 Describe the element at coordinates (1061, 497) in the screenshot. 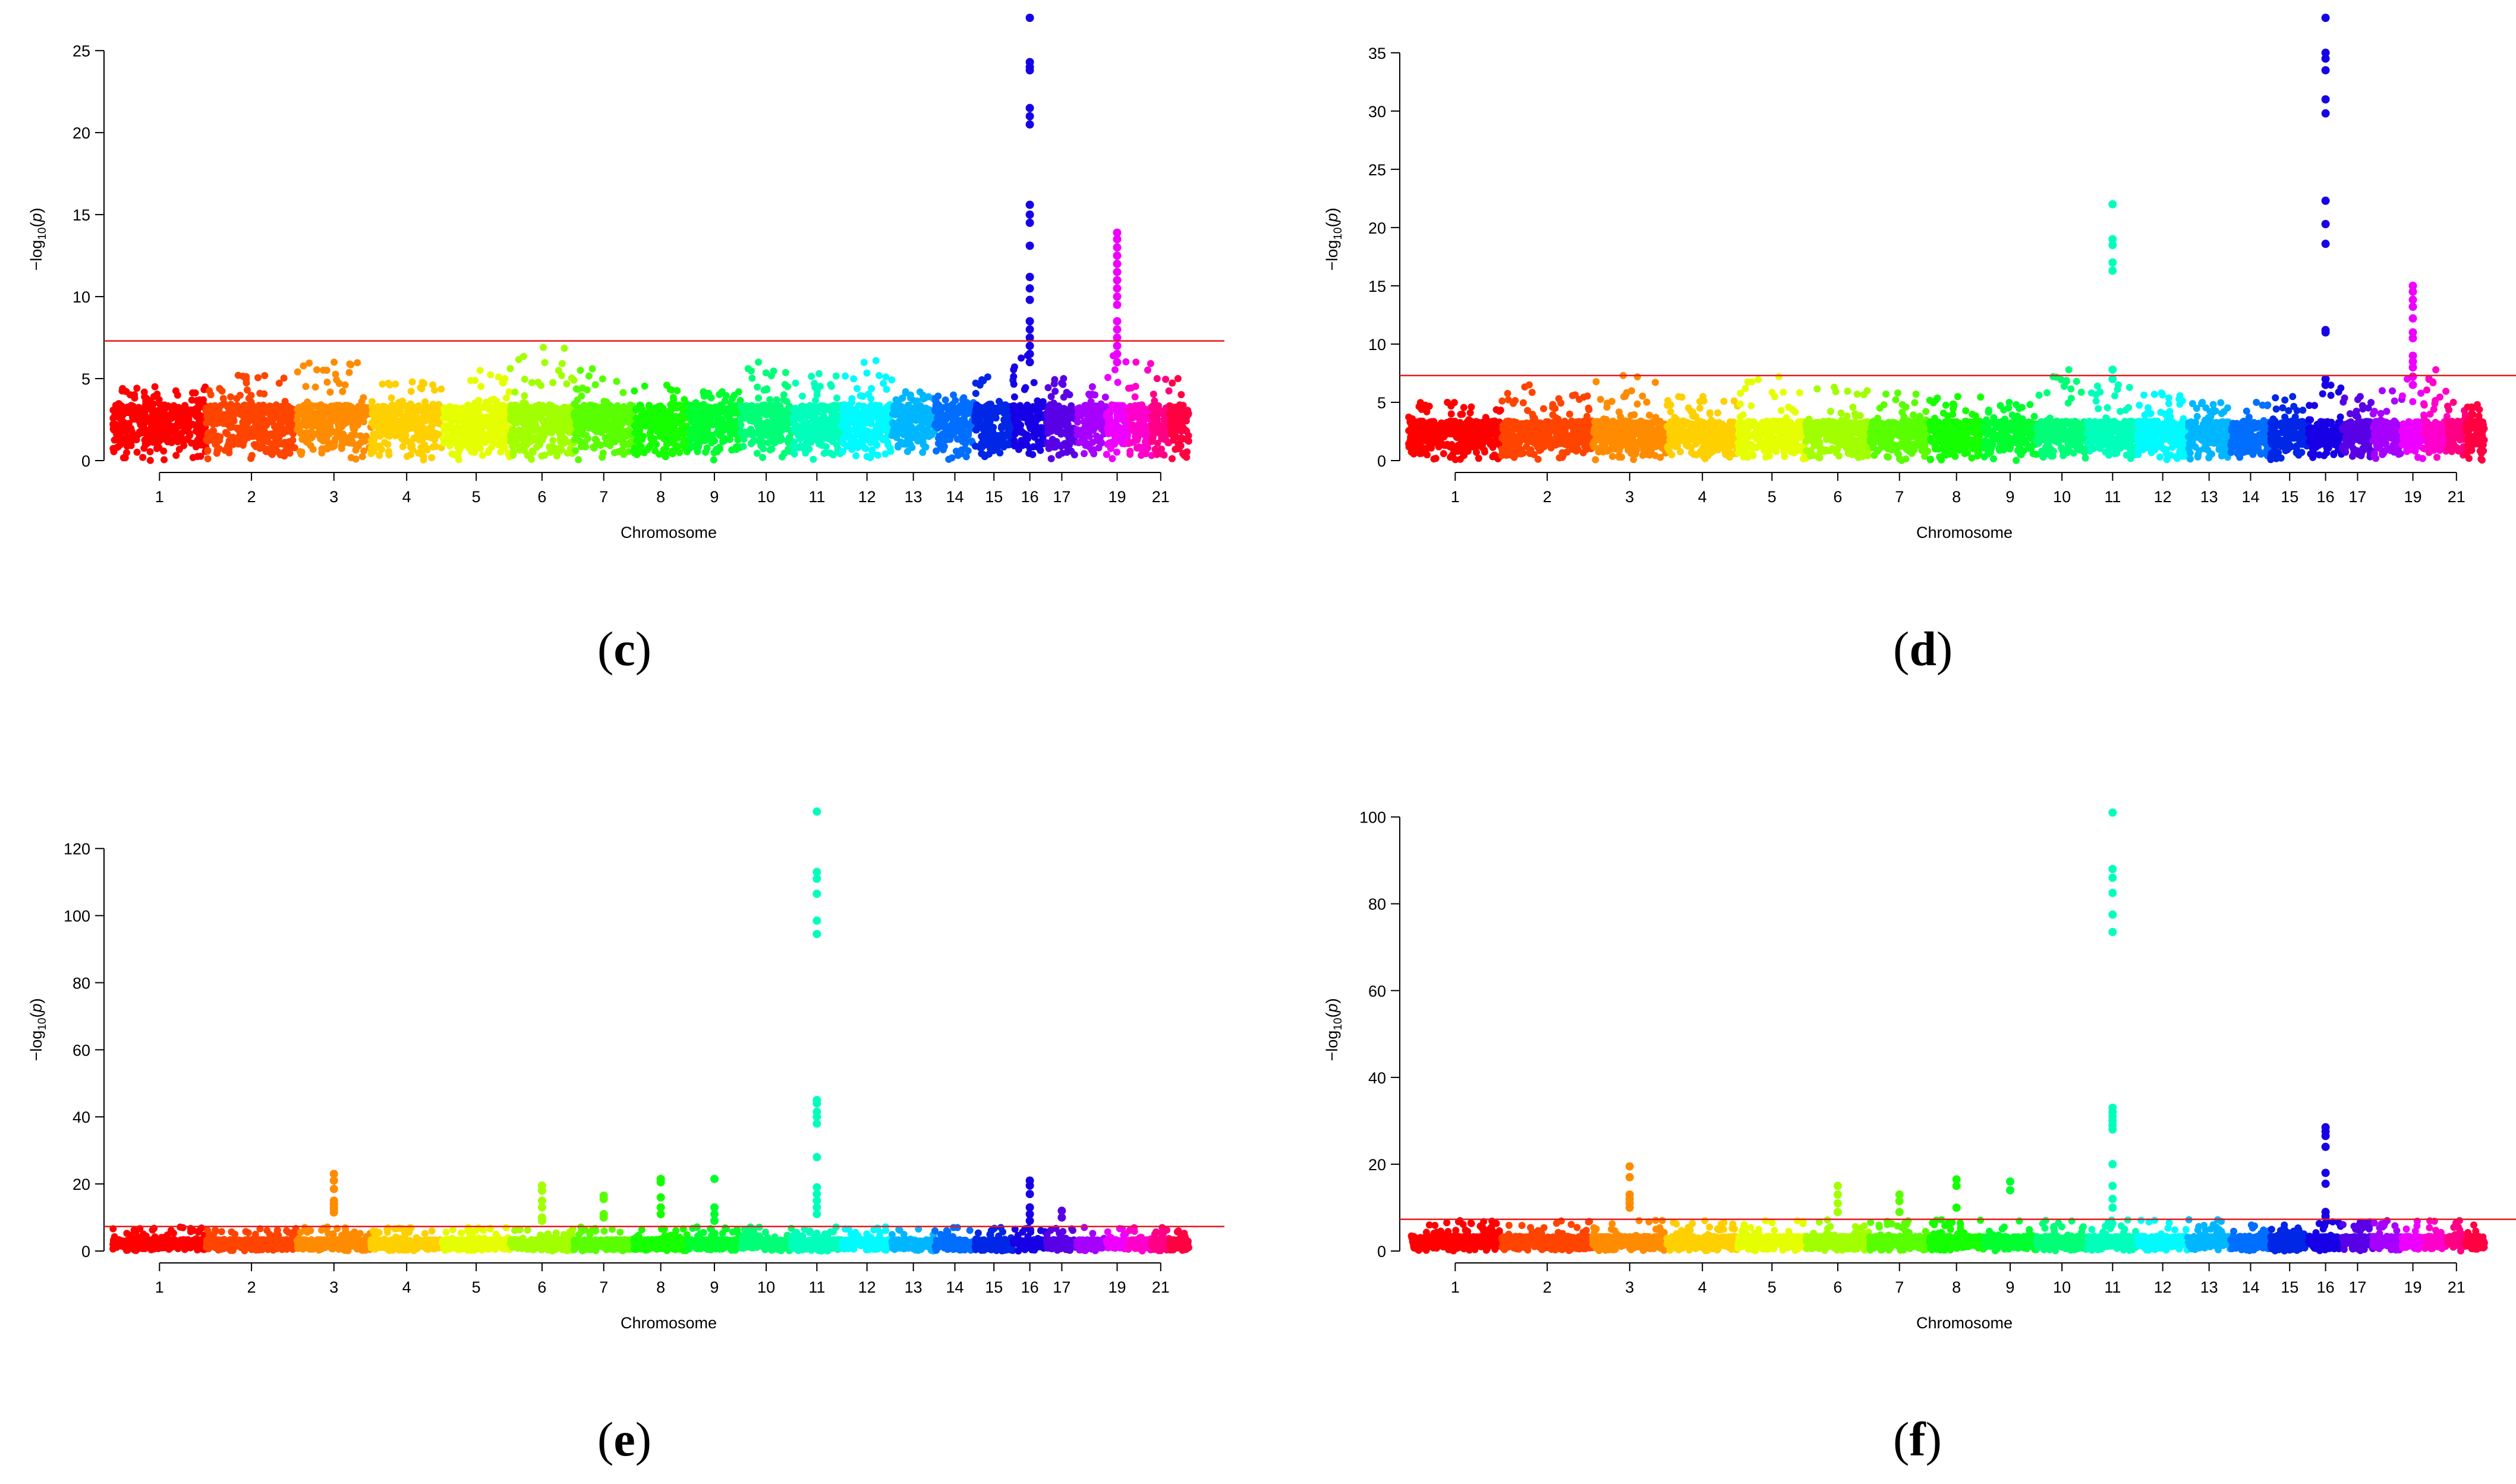

I see `x-tick-label: 17` at that location.